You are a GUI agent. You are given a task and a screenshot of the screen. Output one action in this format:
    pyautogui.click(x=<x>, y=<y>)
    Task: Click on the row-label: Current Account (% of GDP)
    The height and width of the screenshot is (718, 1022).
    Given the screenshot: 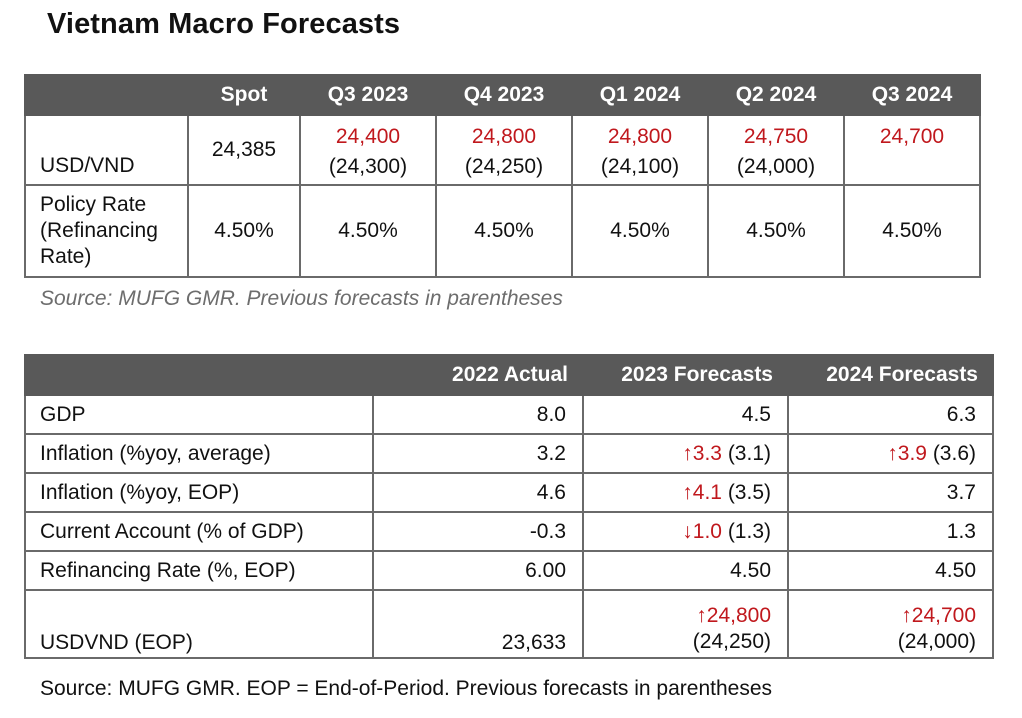 What is the action you would take?
    pyautogui.click(x=199, y=531)
    